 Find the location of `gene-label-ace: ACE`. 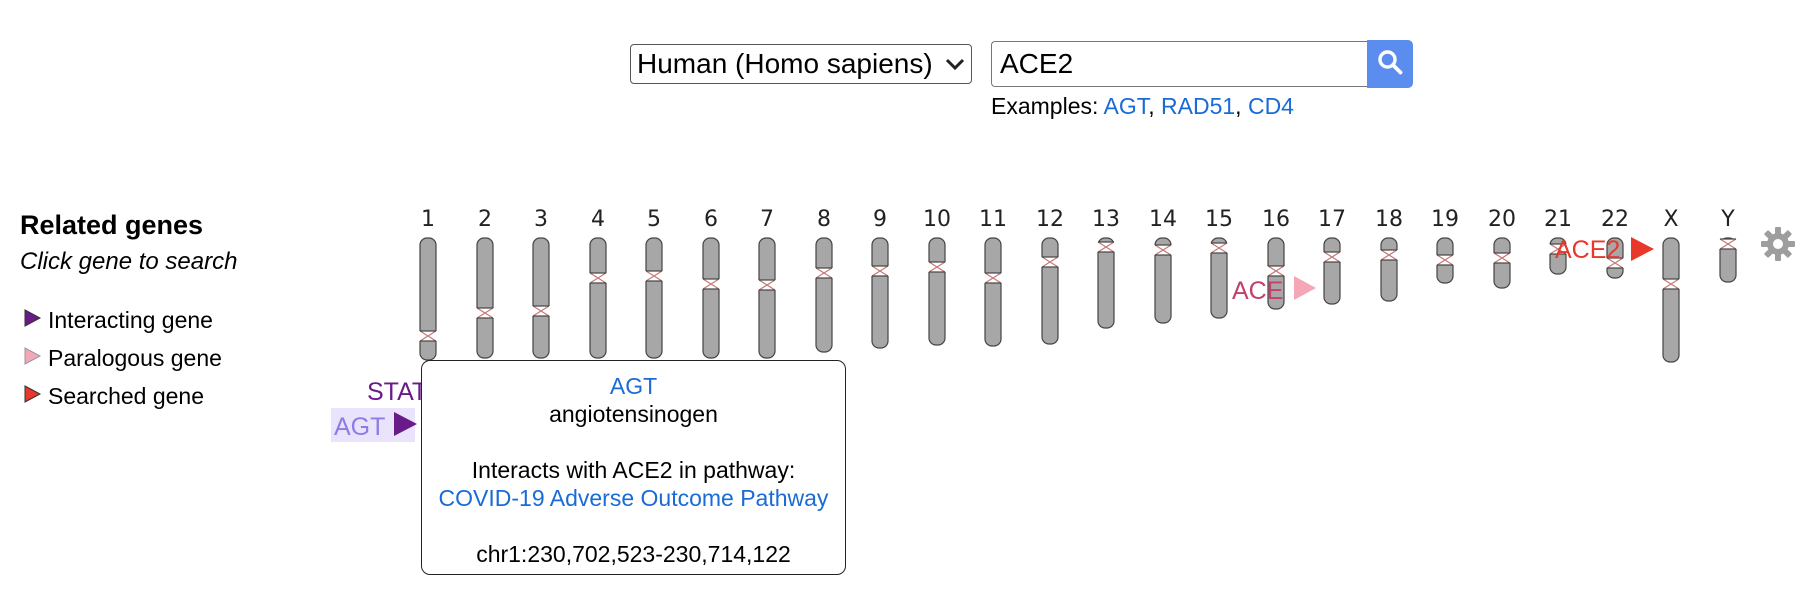

gene-label-ace: ACE is located at coordinates (1257, 291).